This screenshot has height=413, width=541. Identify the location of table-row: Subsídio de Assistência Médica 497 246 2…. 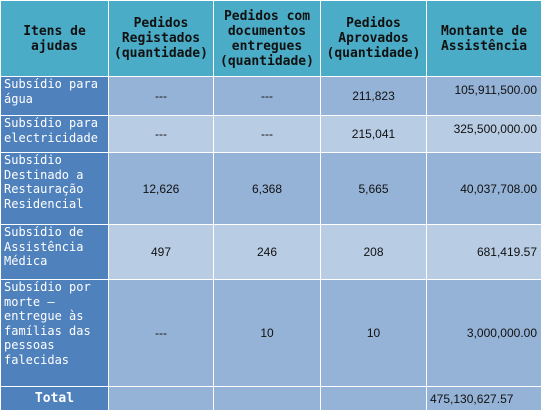
(270, 252).